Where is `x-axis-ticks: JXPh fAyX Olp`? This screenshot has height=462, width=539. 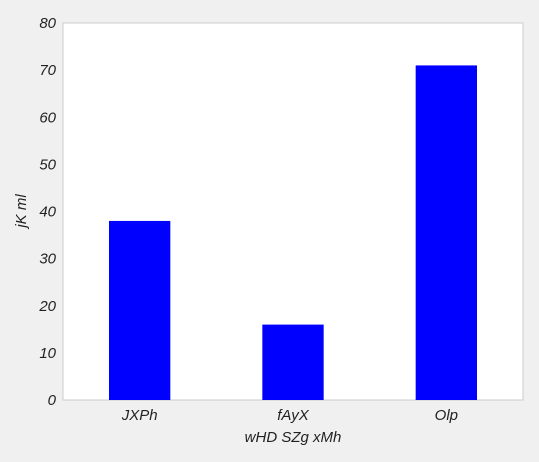 x-axis-ticks: JXPh fAyX Olp is located at coordinates (289, 415).